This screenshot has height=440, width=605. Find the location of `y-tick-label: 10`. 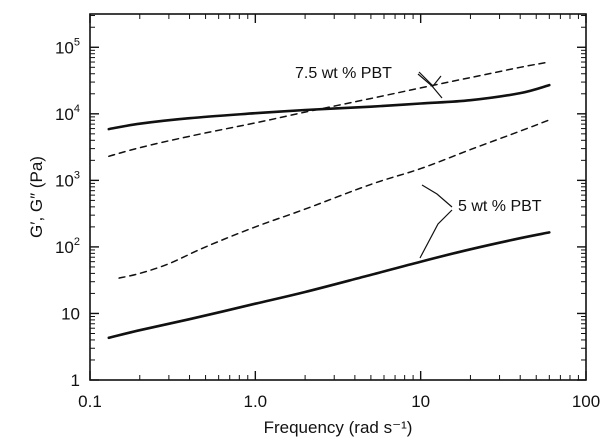

y-tick-label: 10 is located at coordinates (70, 313).